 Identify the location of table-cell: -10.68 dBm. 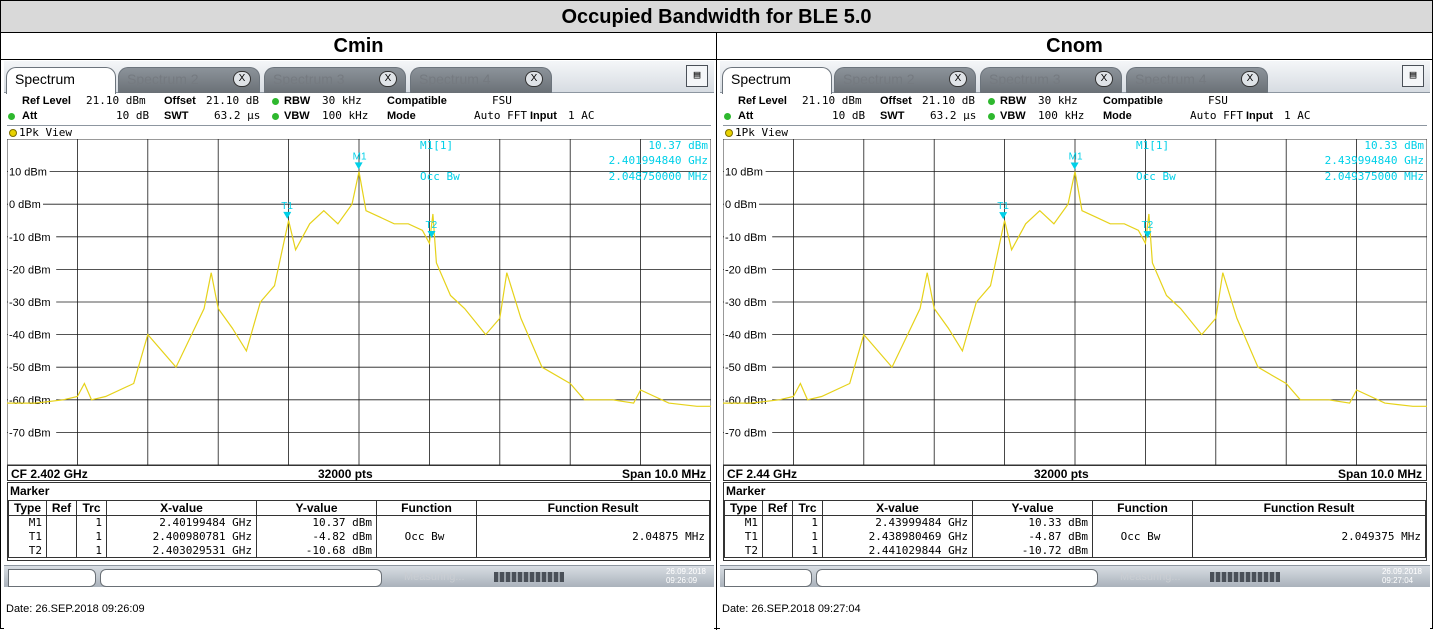
(316, 550).